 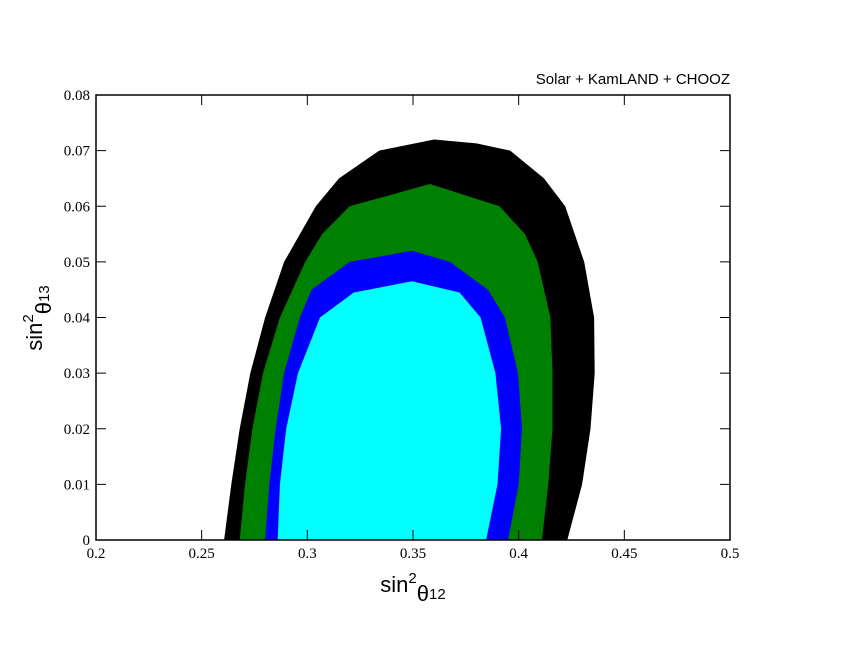 What do you see at coordinates (624, 554) in the screenshot?
I see `x-tick-label: 0.45` at bounding box center [624, 554].